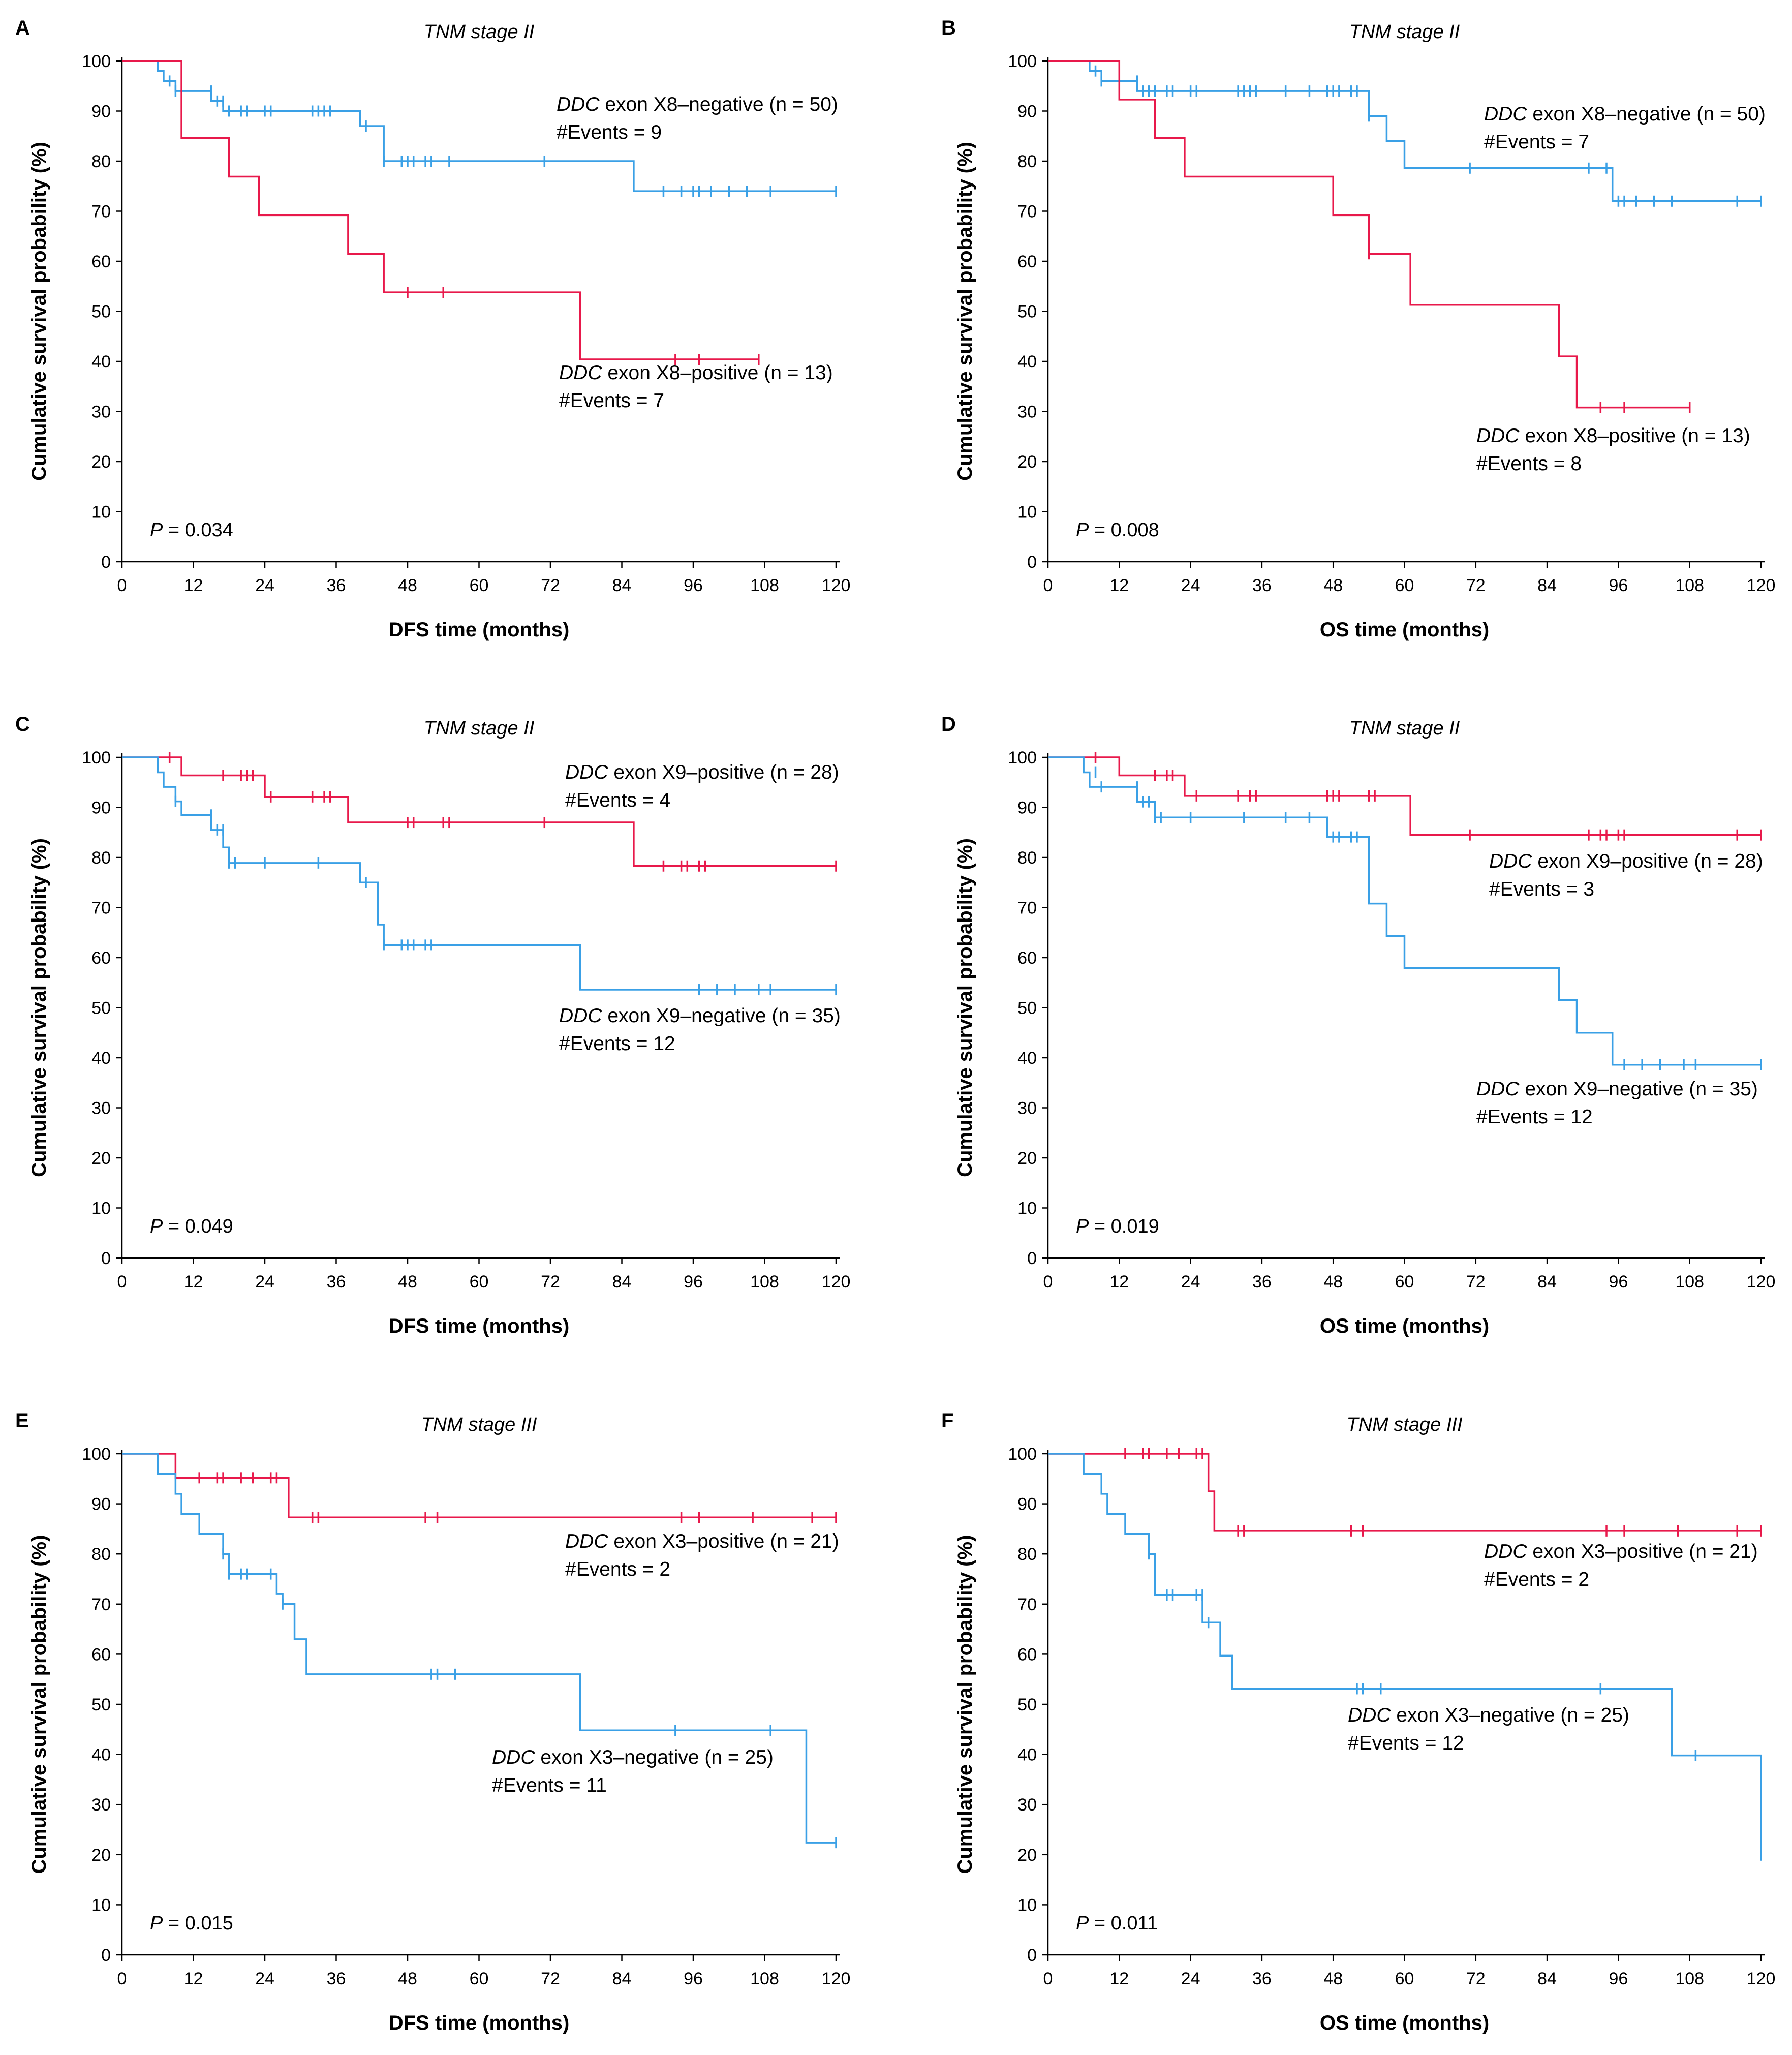 The image size is (1792, 2055). Describe the element at coordinates (191, 530) in the screenshot. I see `panel-a-p-value: P = 0.034` at that location.